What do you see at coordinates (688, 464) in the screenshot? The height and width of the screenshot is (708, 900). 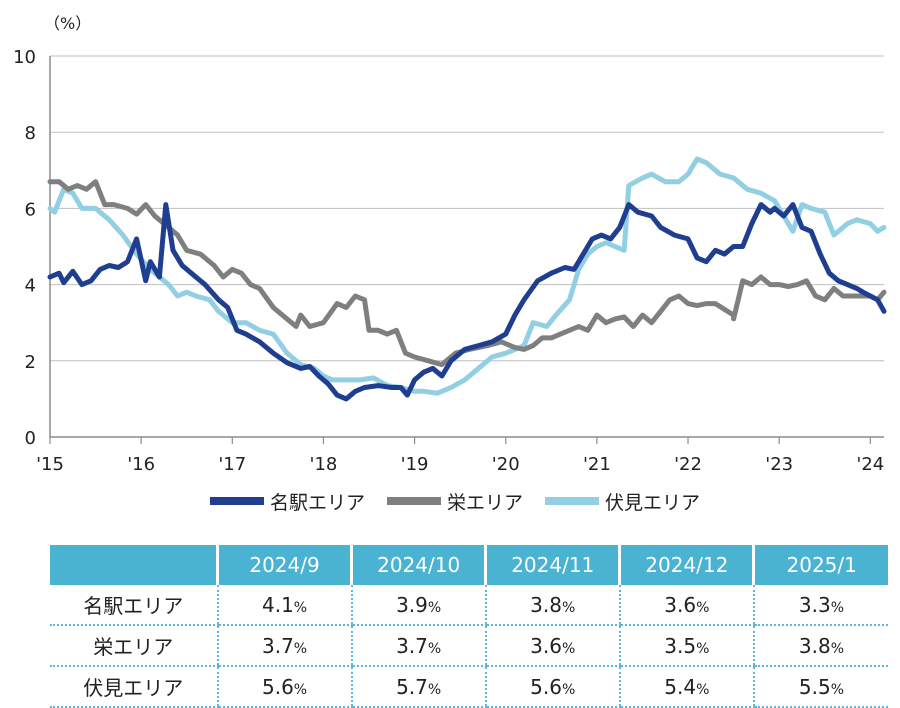 I see `x-tick-label: '22` at bounding box center [688, 464].